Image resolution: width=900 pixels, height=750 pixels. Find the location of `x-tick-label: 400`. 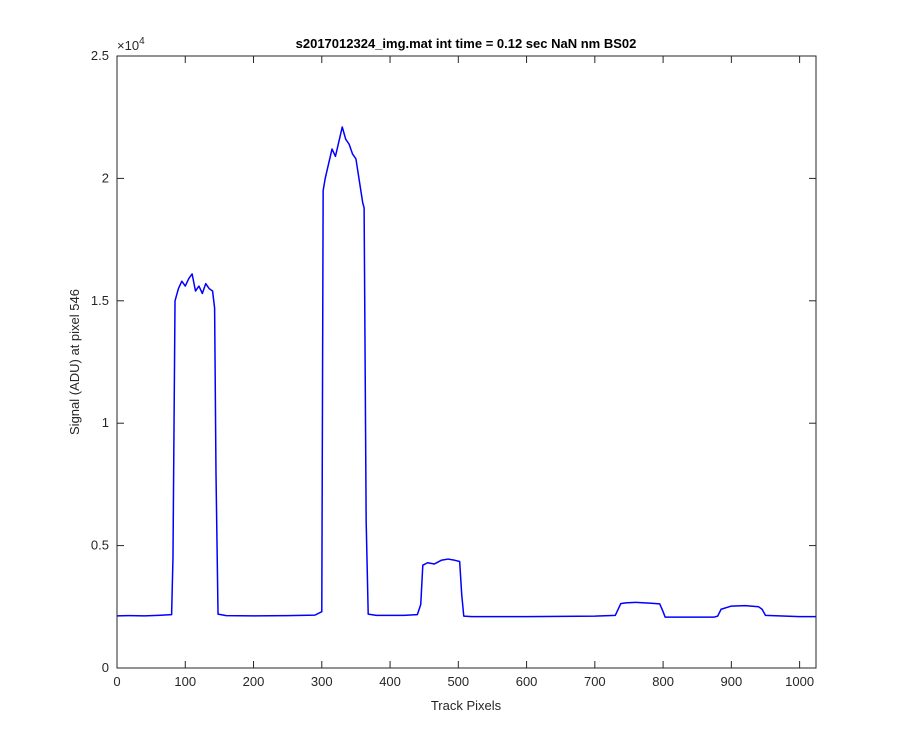

x-tick-label: 400 is located at coordinates (390, 681).